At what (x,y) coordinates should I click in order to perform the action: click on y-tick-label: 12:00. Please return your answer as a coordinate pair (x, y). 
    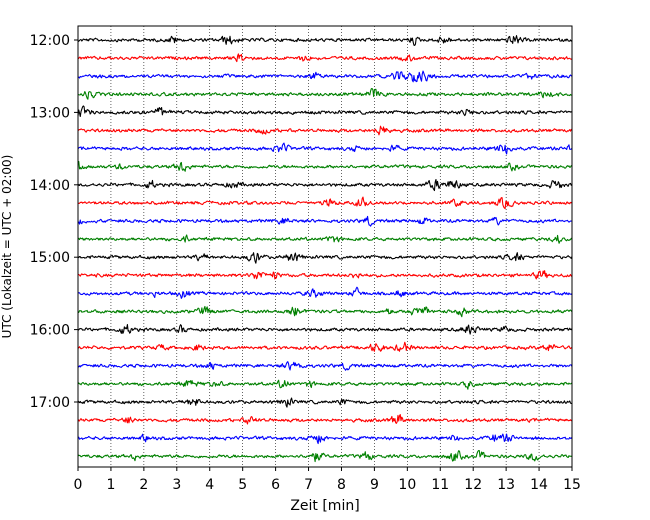
    Looking at the image, I should click on (50, 41).